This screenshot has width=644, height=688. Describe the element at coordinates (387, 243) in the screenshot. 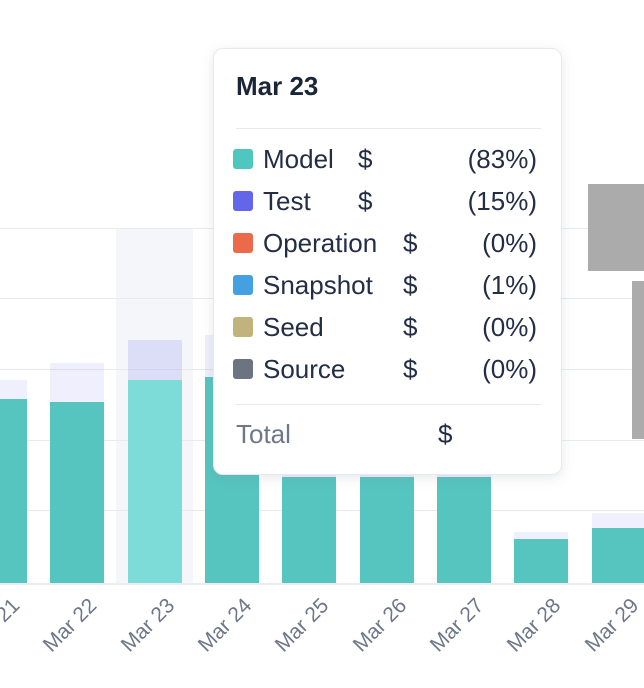

I see `tooltip-row-operation: Operation $ (0%)` at that location.